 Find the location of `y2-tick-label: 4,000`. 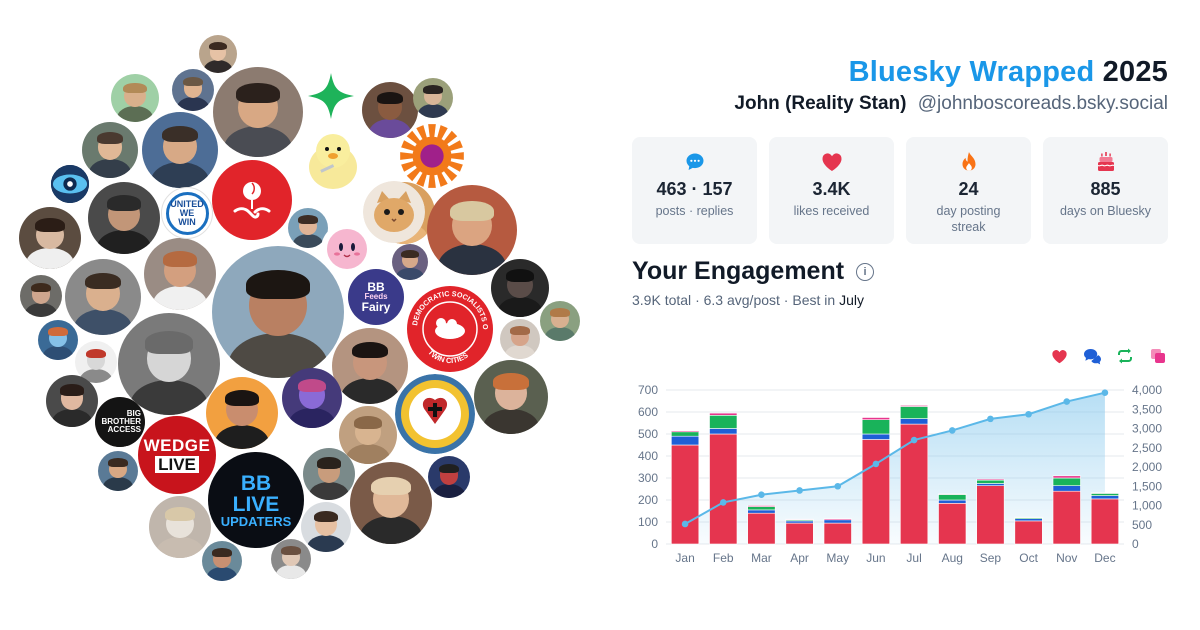

y2-tick-label: 4,000 is located at coordinates (1147, 390).